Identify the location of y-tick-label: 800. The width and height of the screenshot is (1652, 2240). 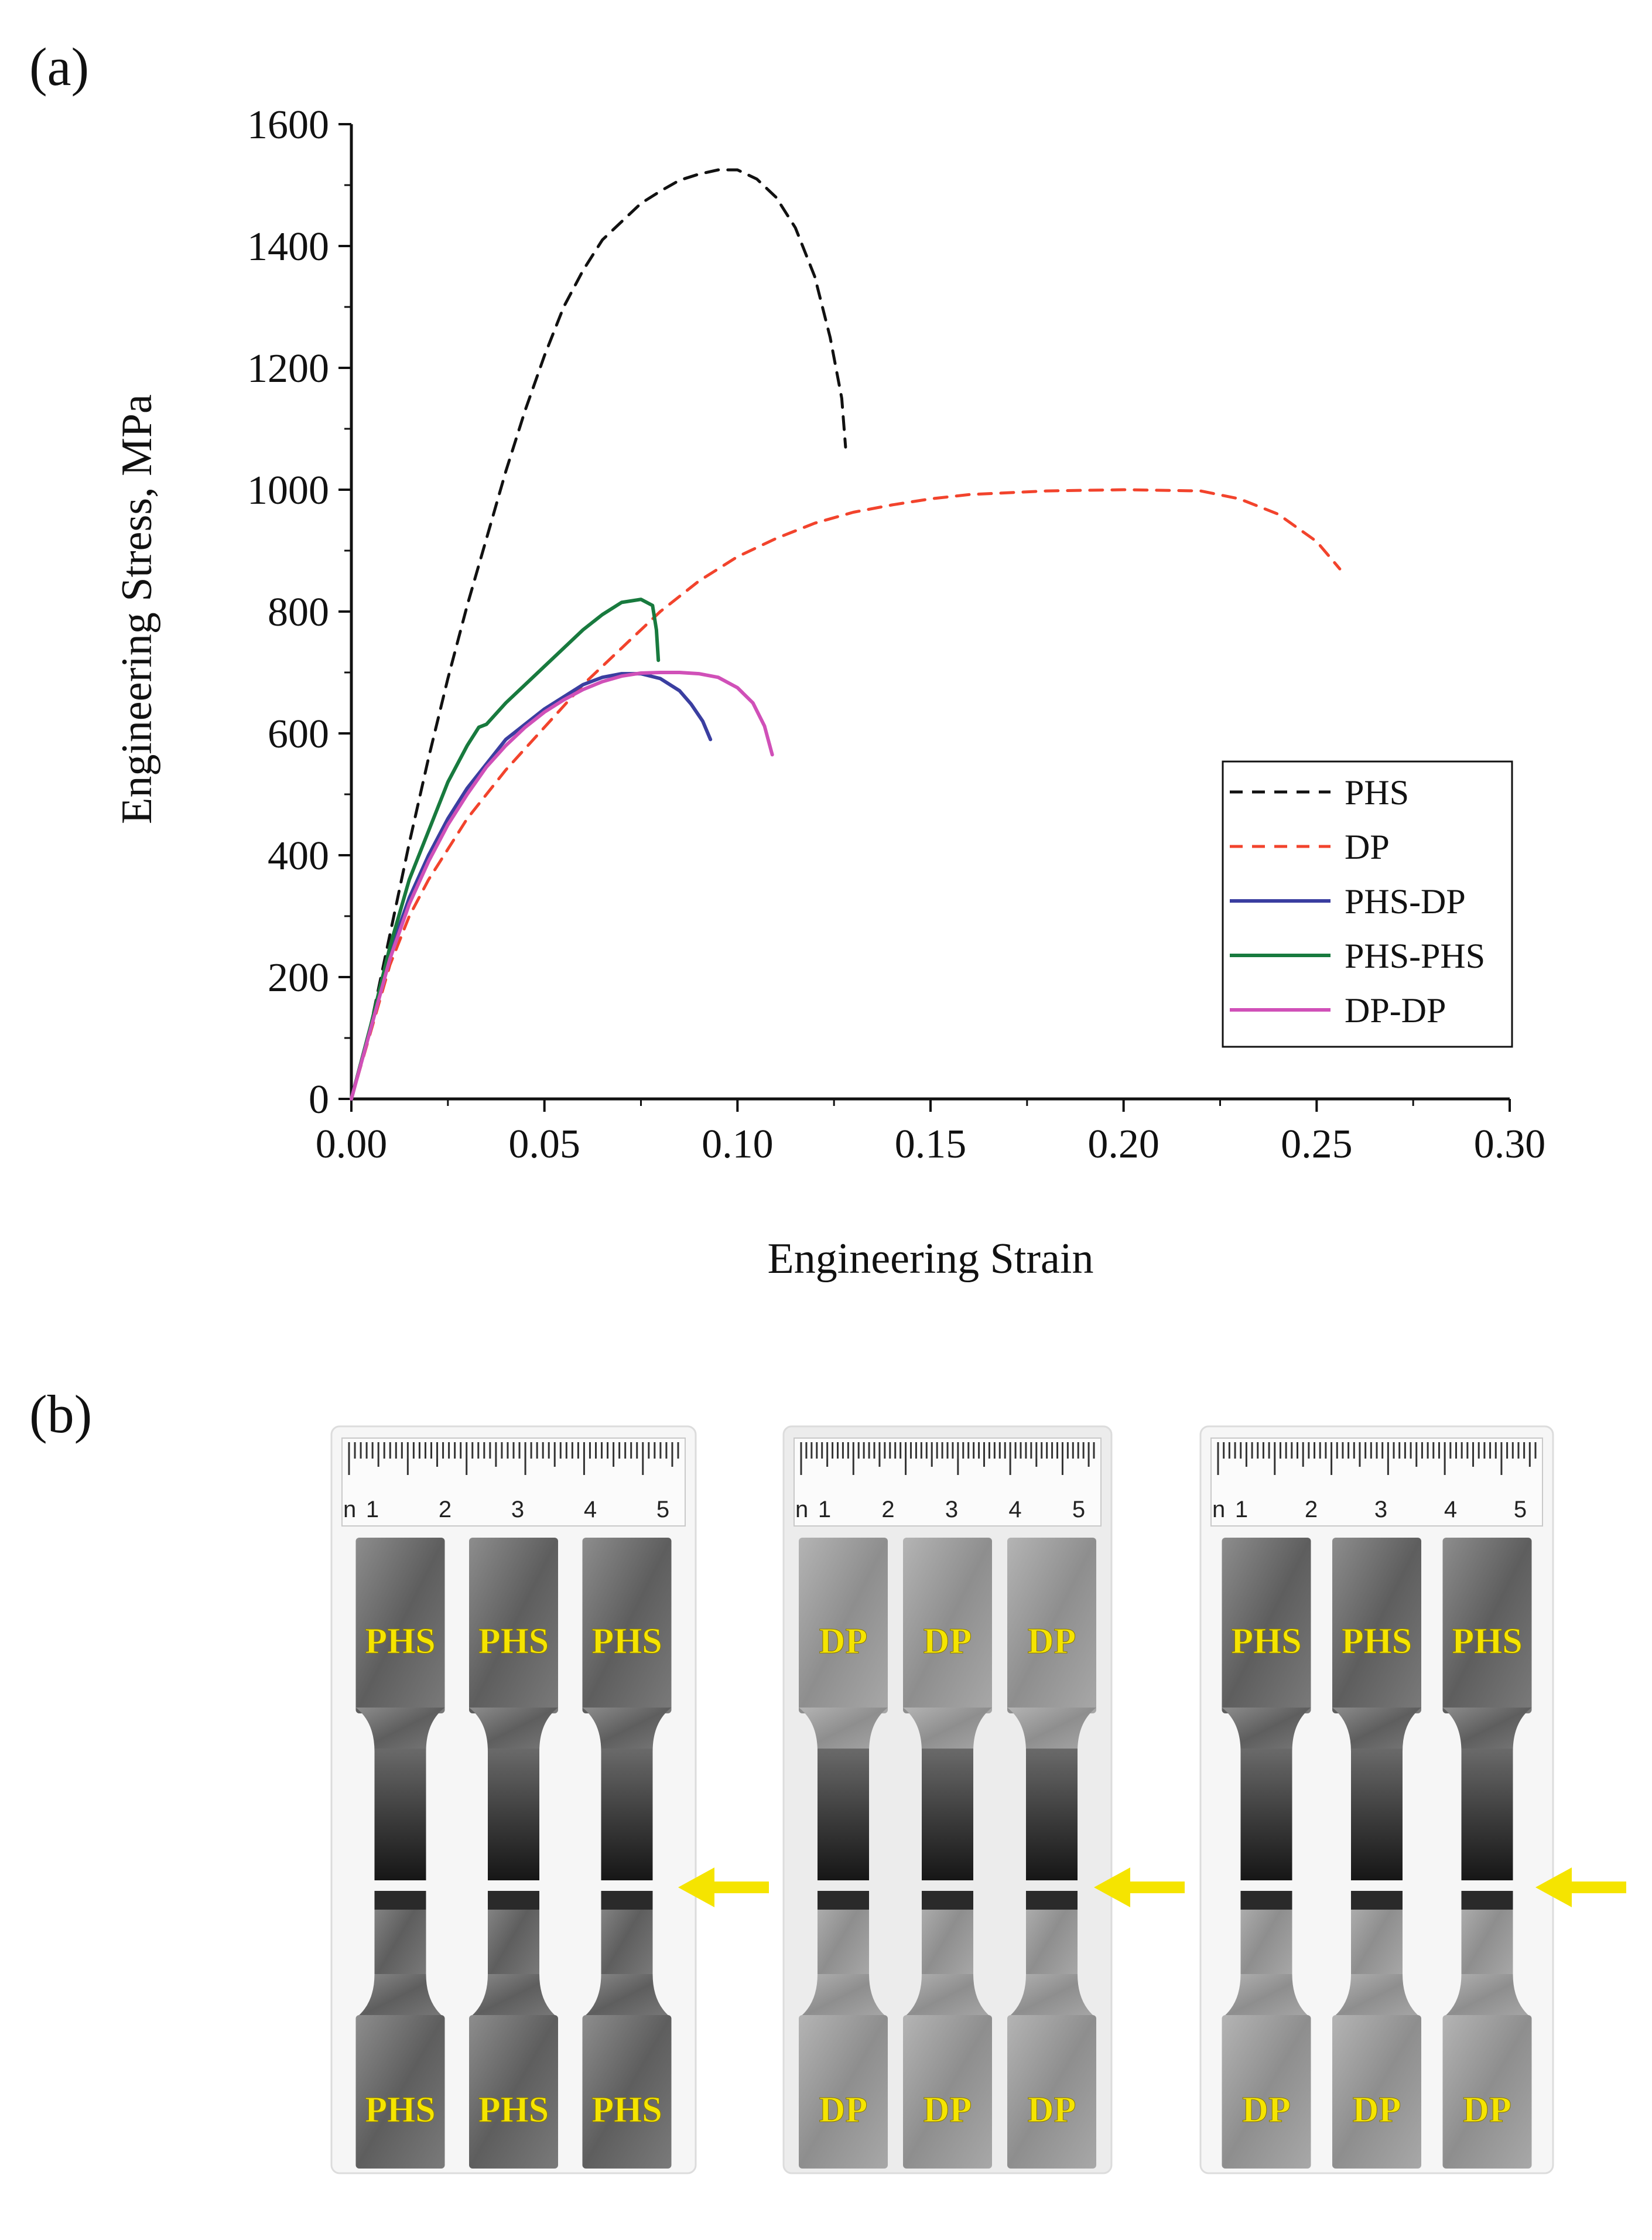
(298, 612).